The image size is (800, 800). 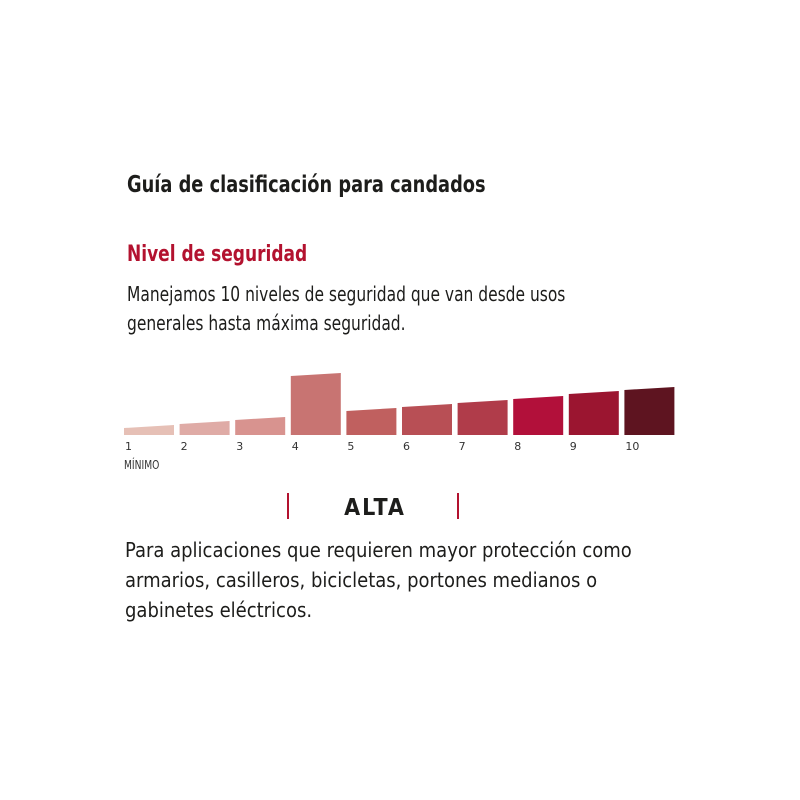 I want to click on description-line: gabinetes eléctricos., so click(x=219, y=610).